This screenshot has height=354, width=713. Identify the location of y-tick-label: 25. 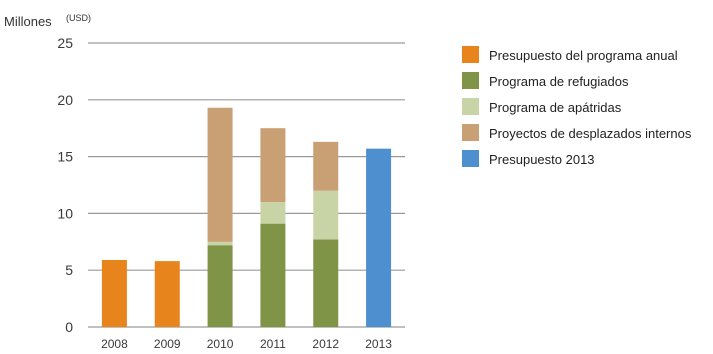
(65, 43).